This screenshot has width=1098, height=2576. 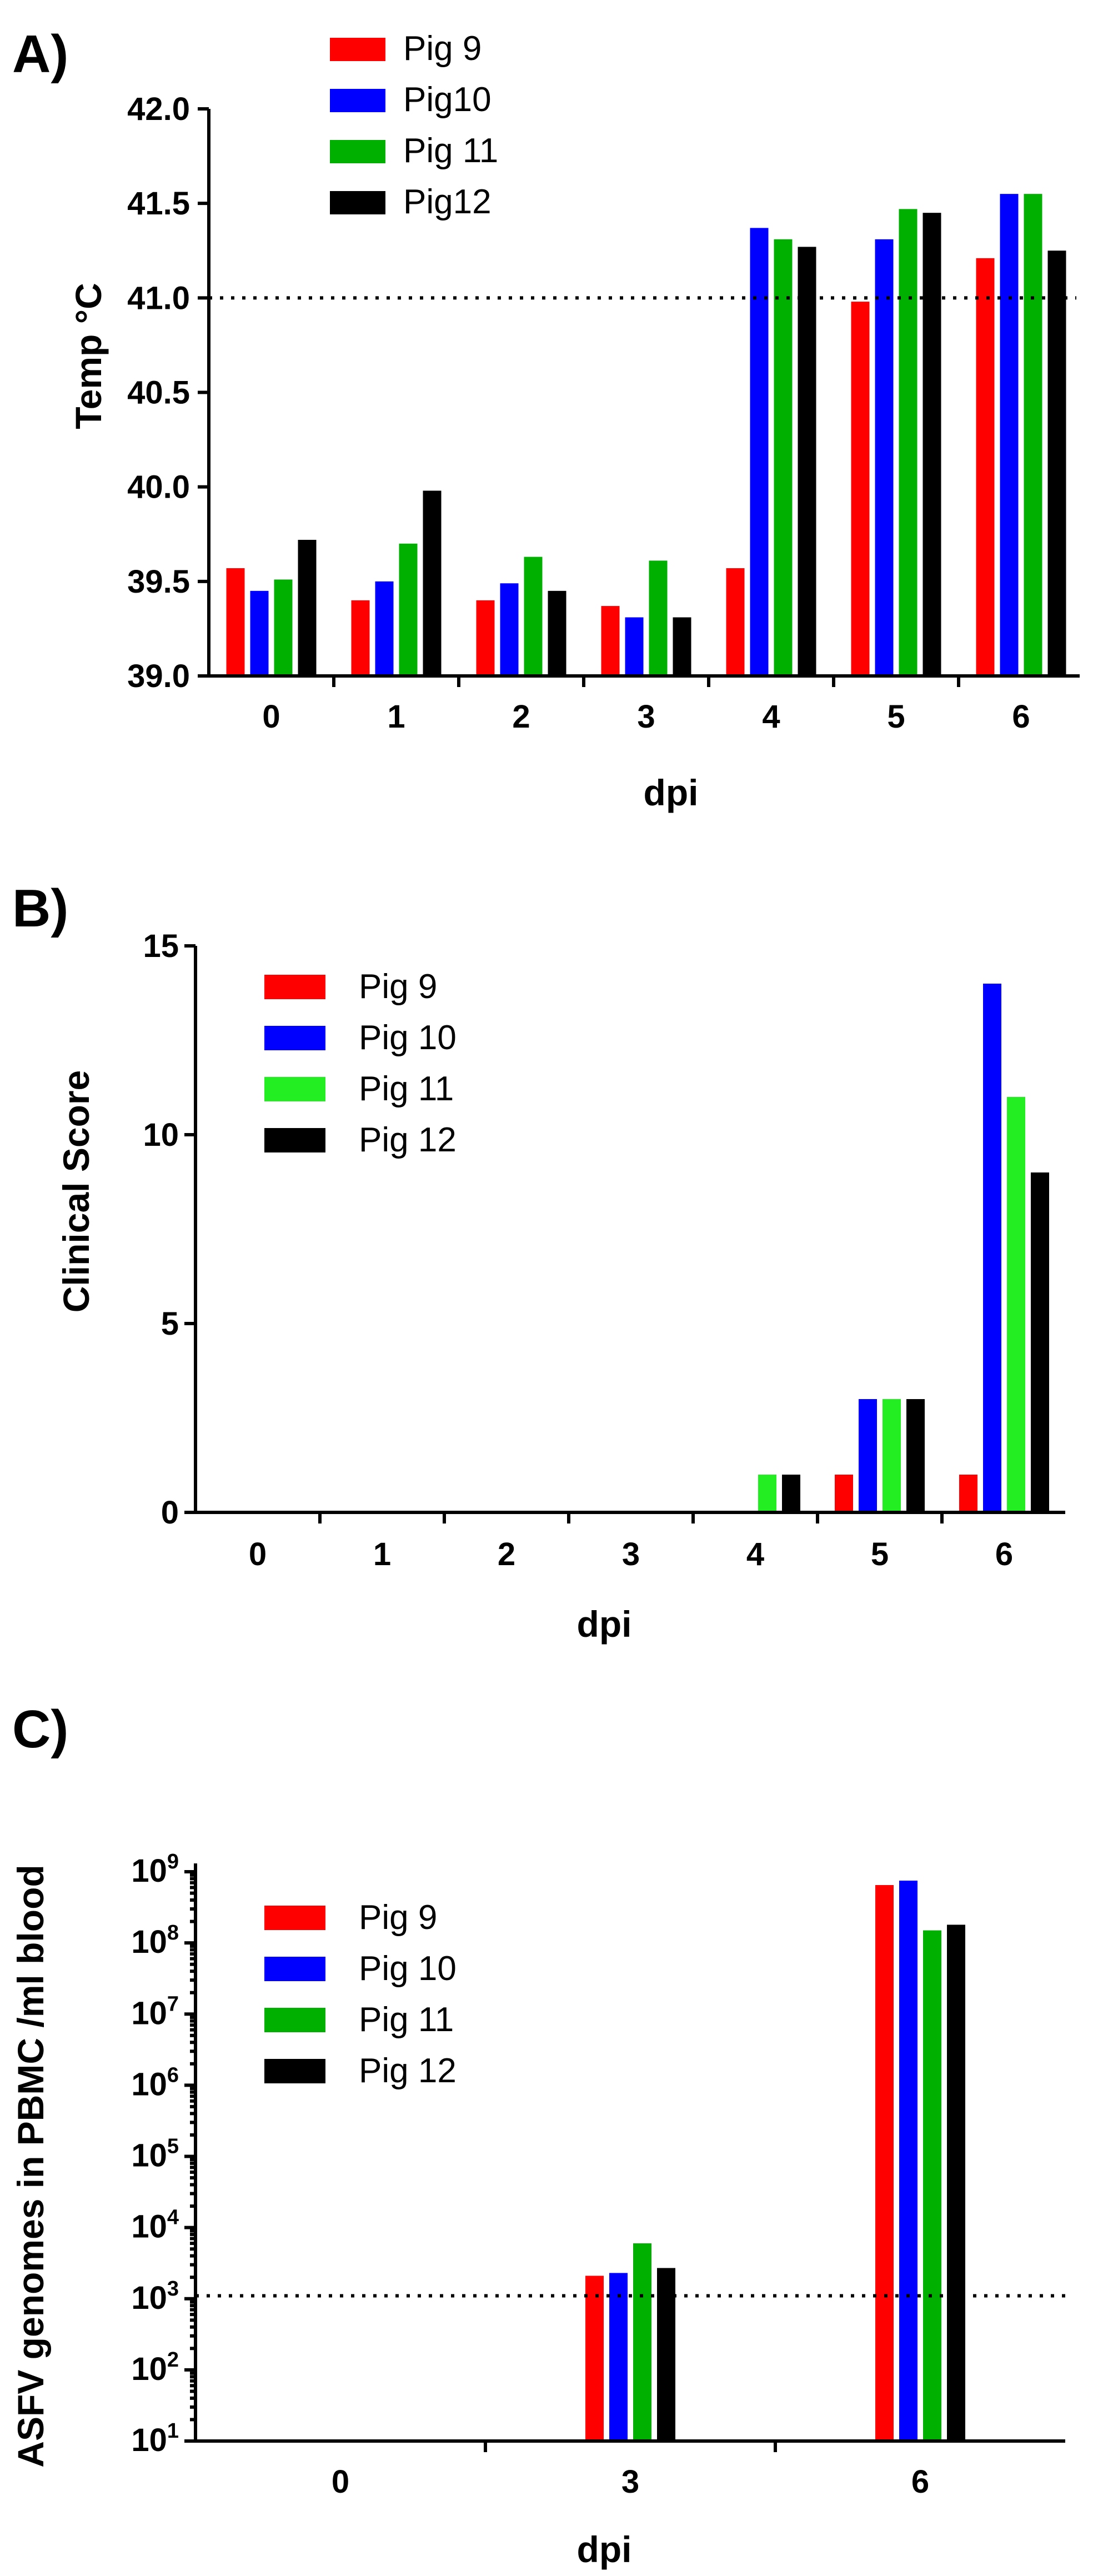 What do you see at coordinates (158, 676) in the screenshot?
I see `panel-a-y-tick-label: 39.0` at bounding box center [158, 676].